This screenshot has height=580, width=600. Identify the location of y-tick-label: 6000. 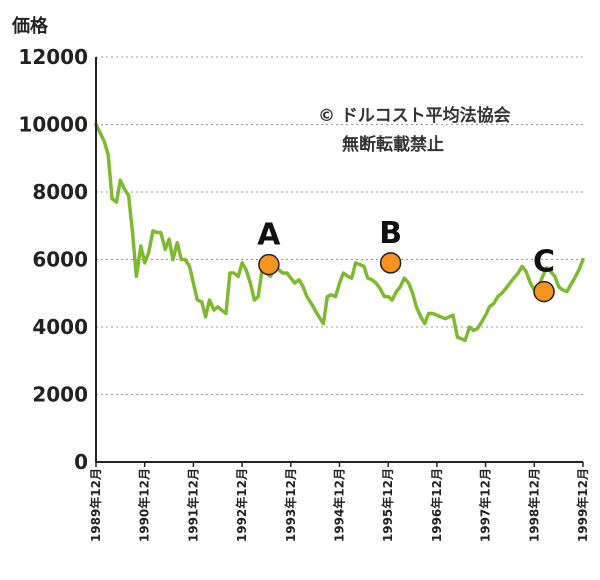
(60, 260).